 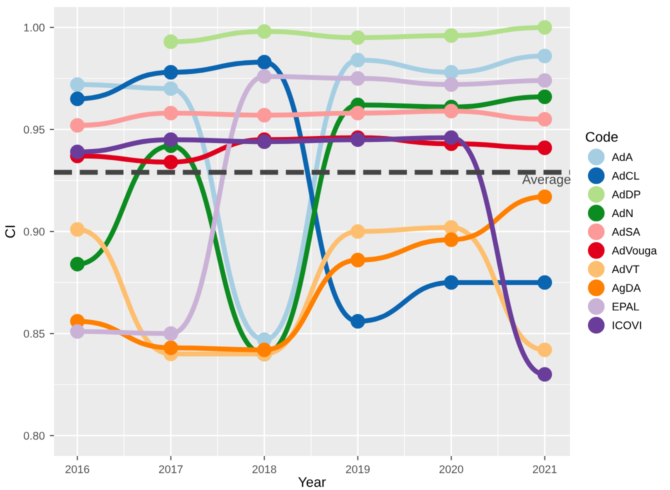 I want to click on y-tick-label: 0.85, so click(x=34, y=334).